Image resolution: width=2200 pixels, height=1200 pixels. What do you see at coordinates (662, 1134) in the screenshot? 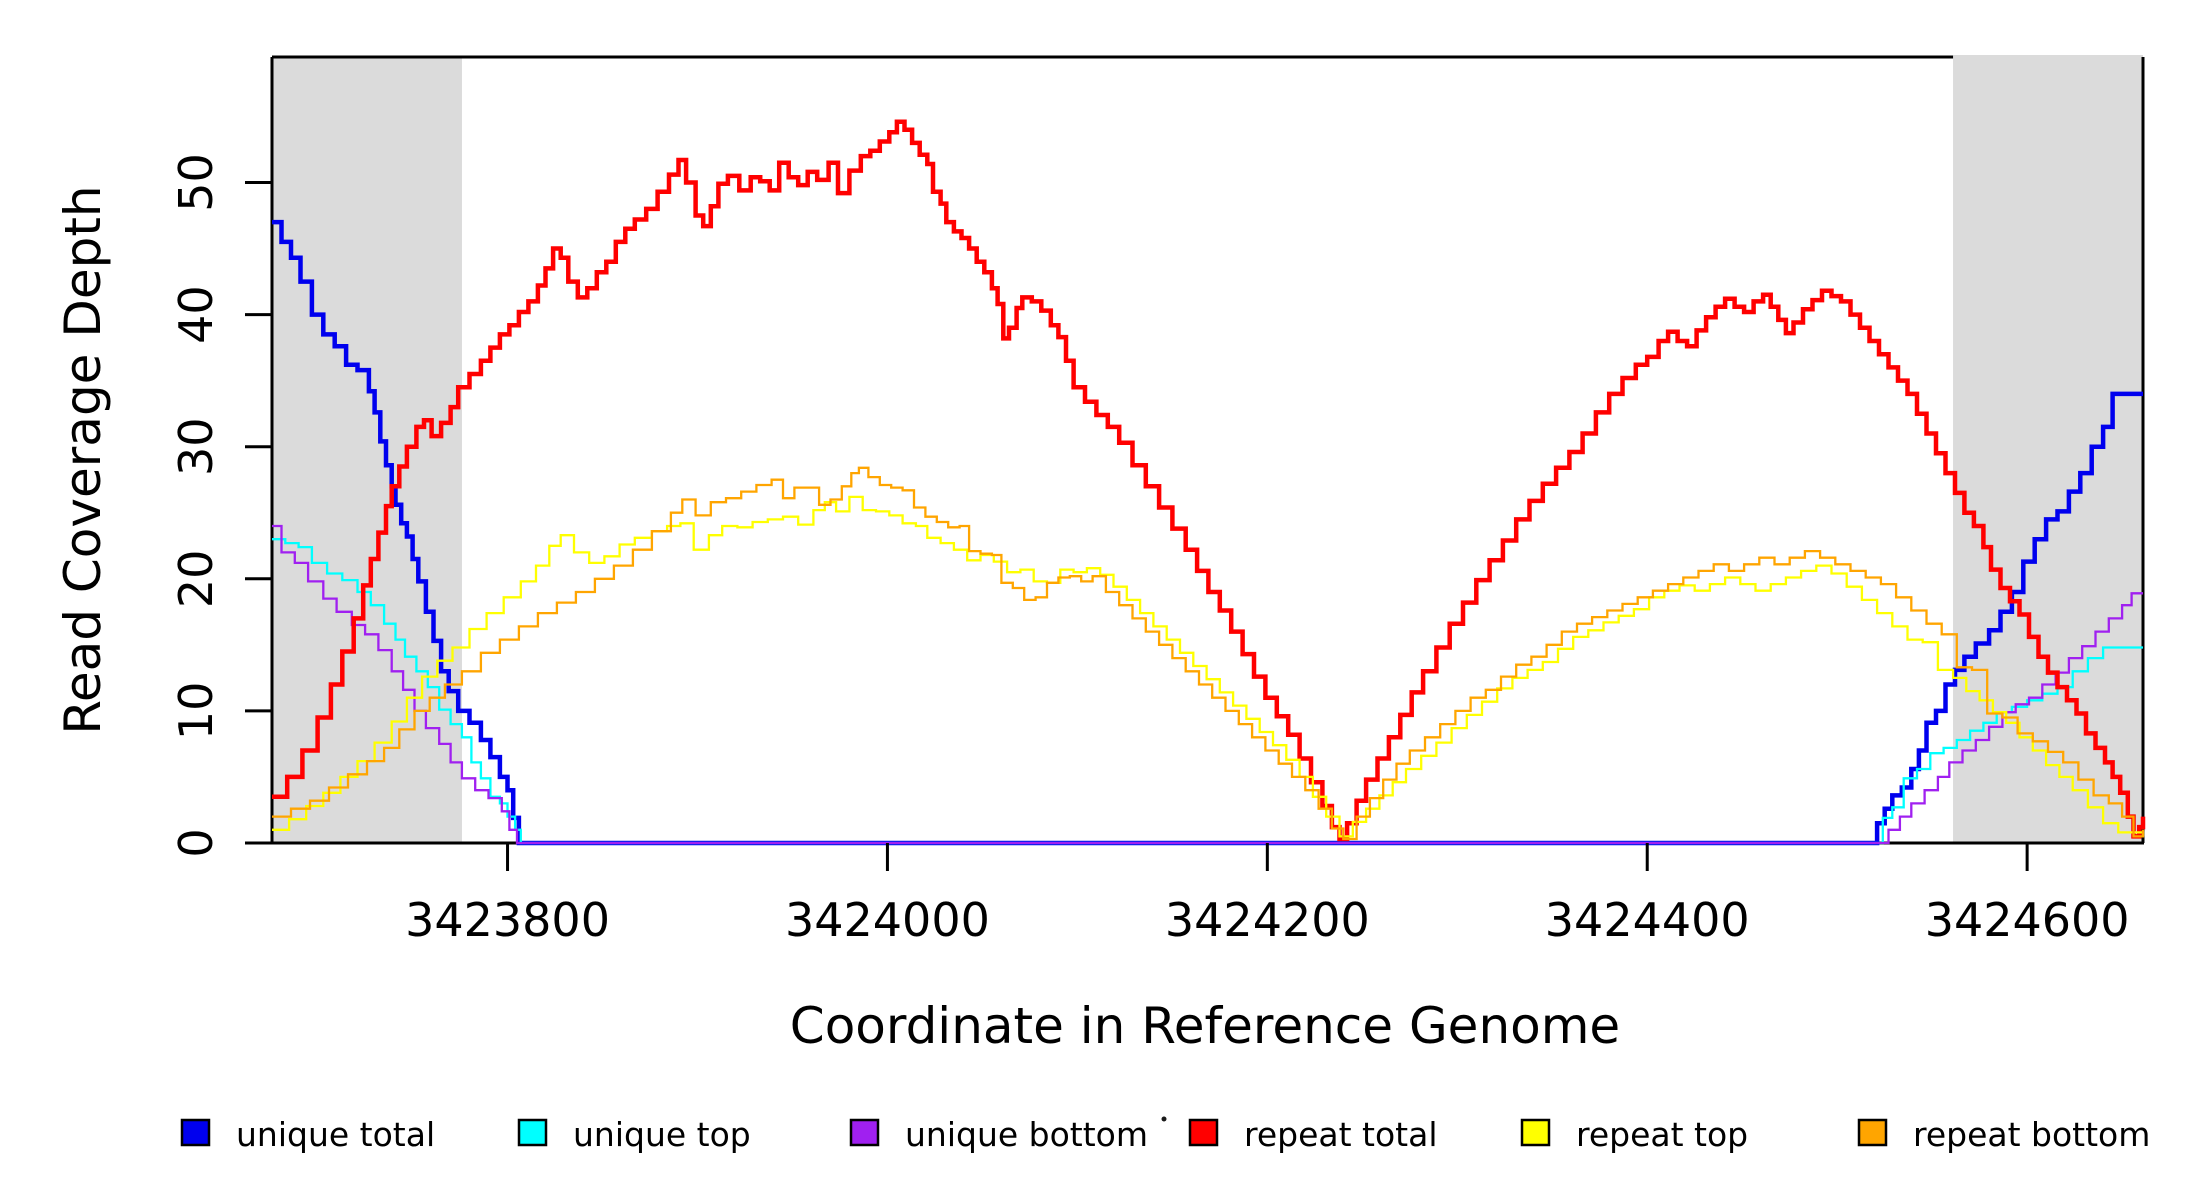
I see `legend-label: unique top` at bounding box center [662, 1134].